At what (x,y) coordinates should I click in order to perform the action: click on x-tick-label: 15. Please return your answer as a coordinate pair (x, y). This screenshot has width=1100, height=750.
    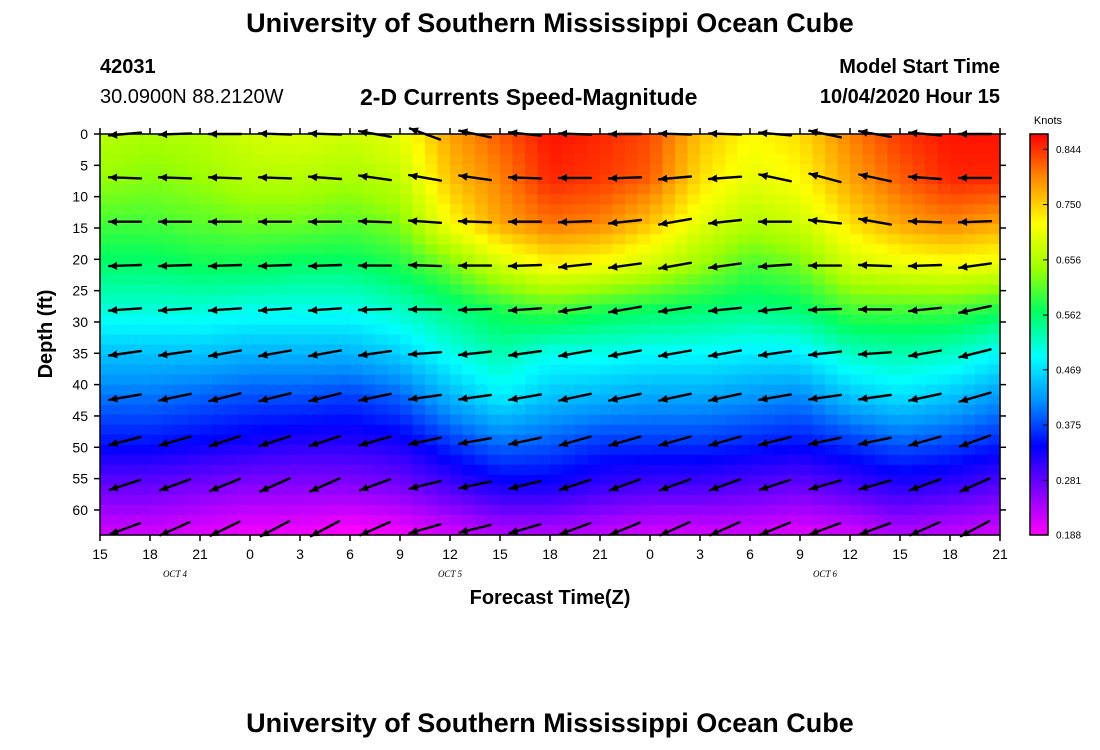
    Looking at the image, I should click on (100, 554).